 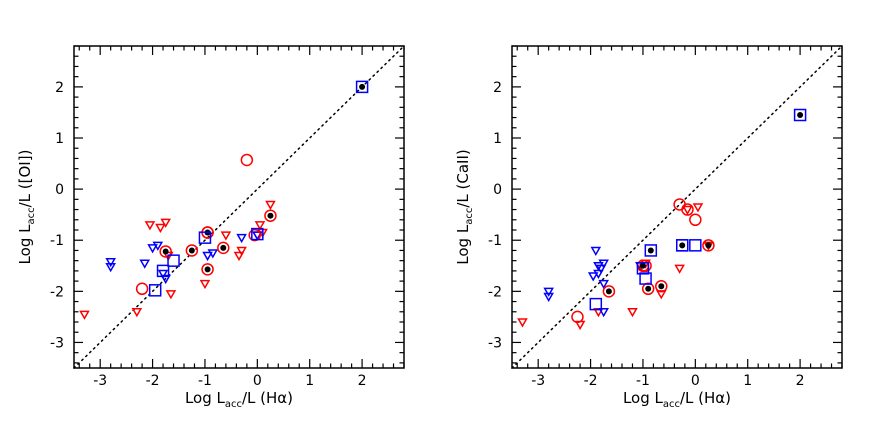 I want to click on right-x-tick-label: -1, so click(x=643, y=381).